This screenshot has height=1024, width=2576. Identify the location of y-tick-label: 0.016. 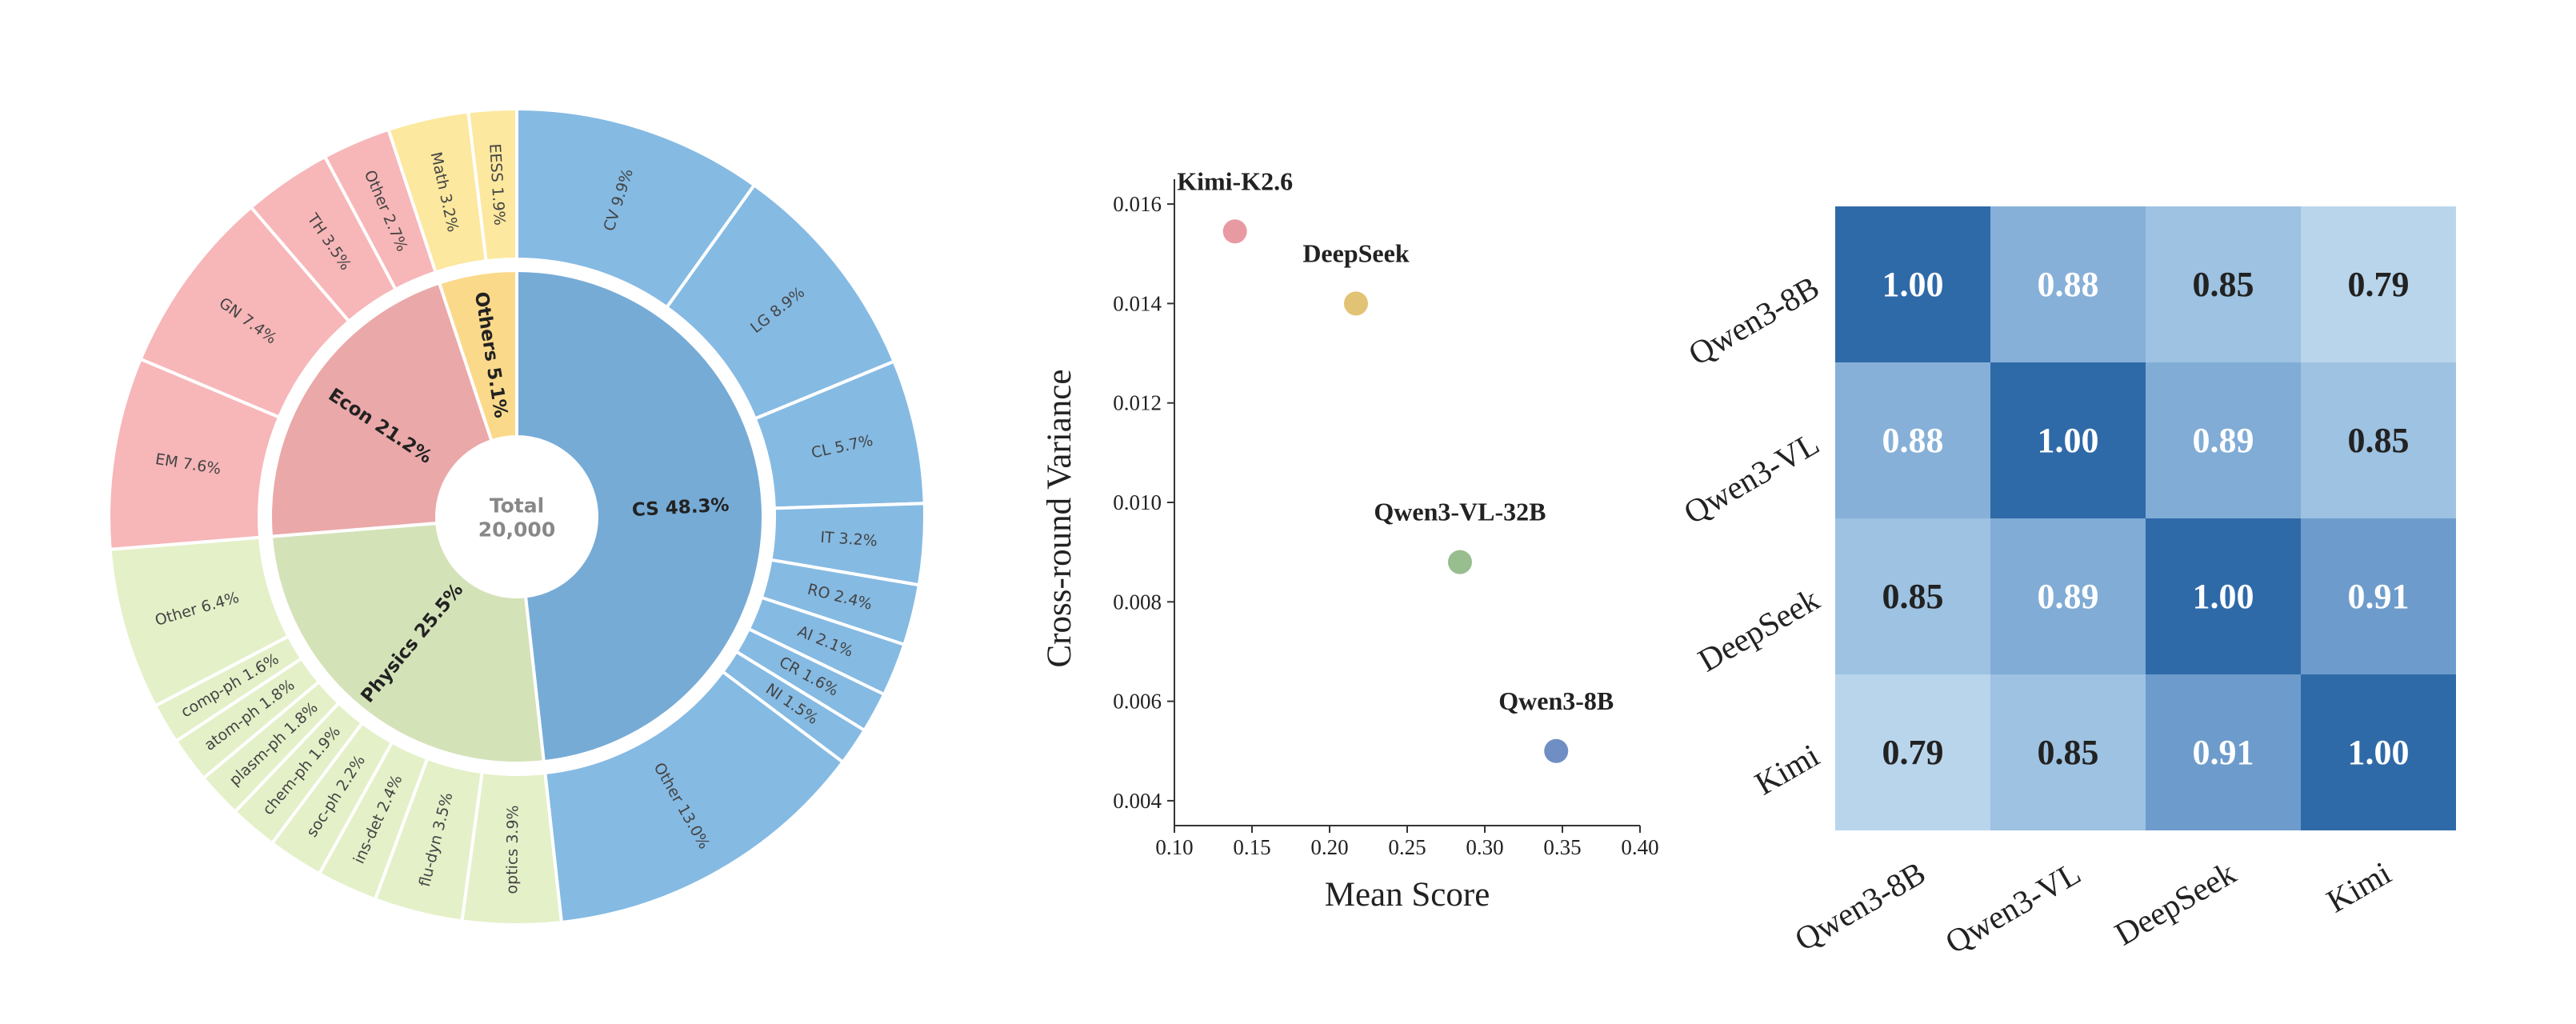
(1137, 204).